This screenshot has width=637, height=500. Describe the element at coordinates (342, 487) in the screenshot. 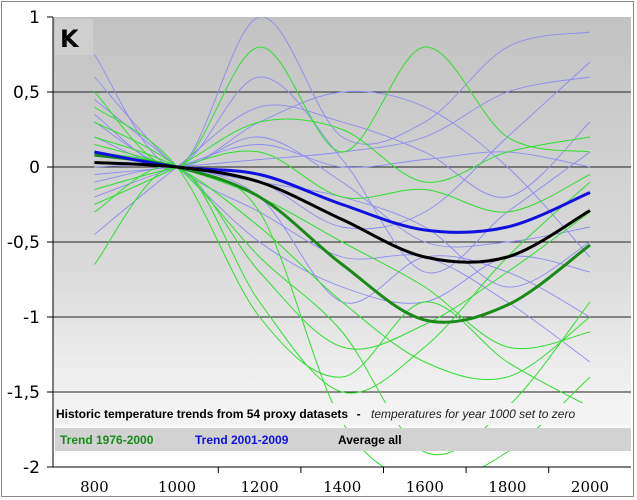

I see `x-tick-label: 1400` at that location.